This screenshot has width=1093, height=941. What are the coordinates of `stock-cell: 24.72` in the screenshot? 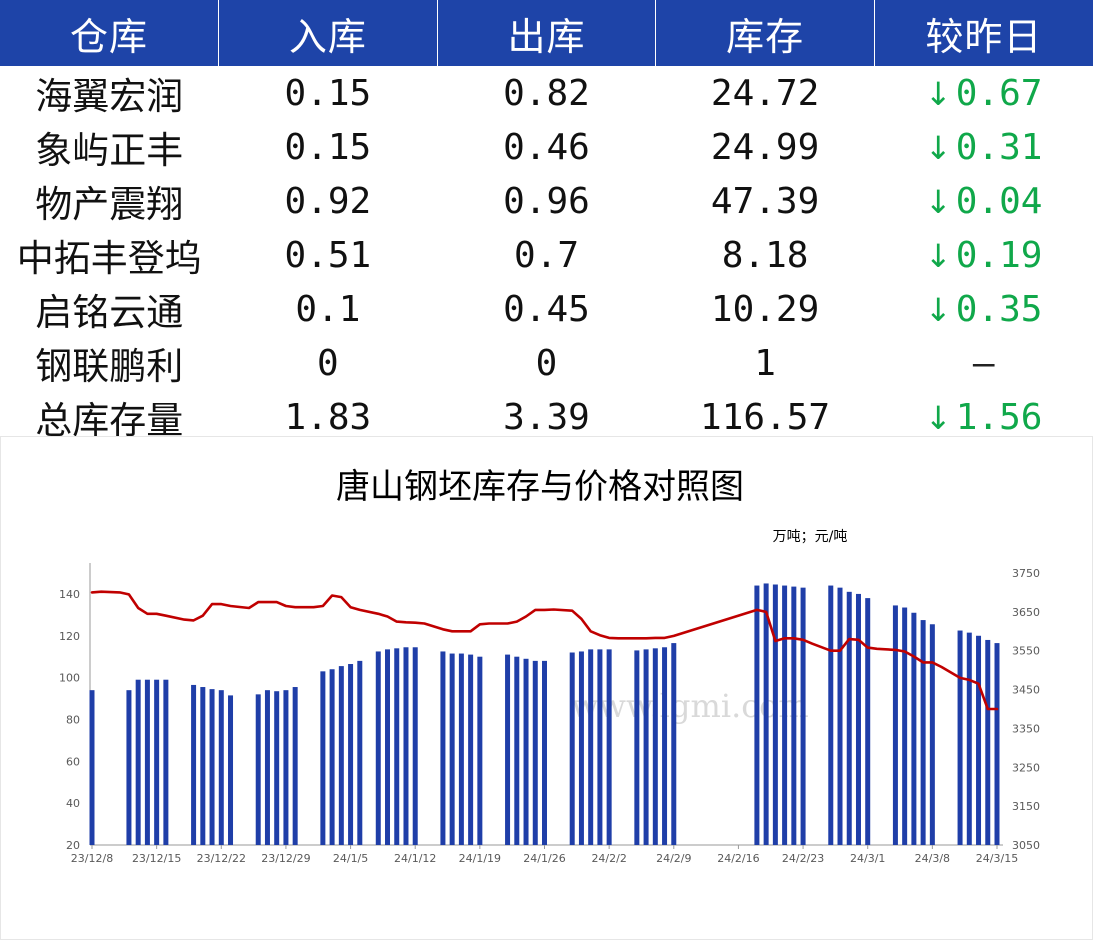 It's located at (765, 93).